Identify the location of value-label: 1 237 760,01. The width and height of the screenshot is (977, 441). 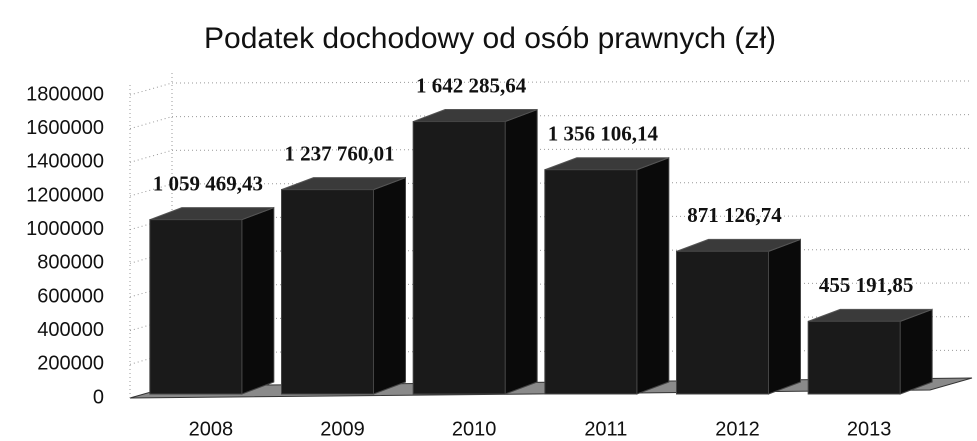
(339, 153).